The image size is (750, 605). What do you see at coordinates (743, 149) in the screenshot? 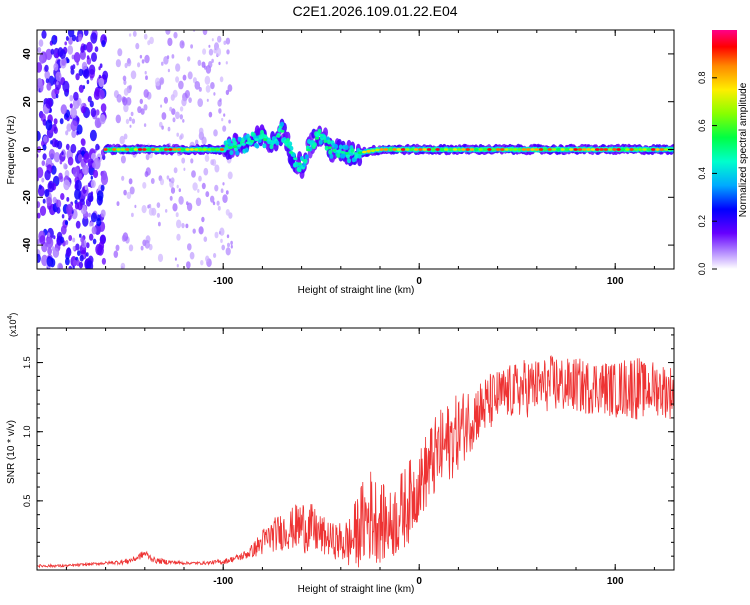
I see `colorbar-label: Normalized spectral amplitude` at bounding box center [743, 149].